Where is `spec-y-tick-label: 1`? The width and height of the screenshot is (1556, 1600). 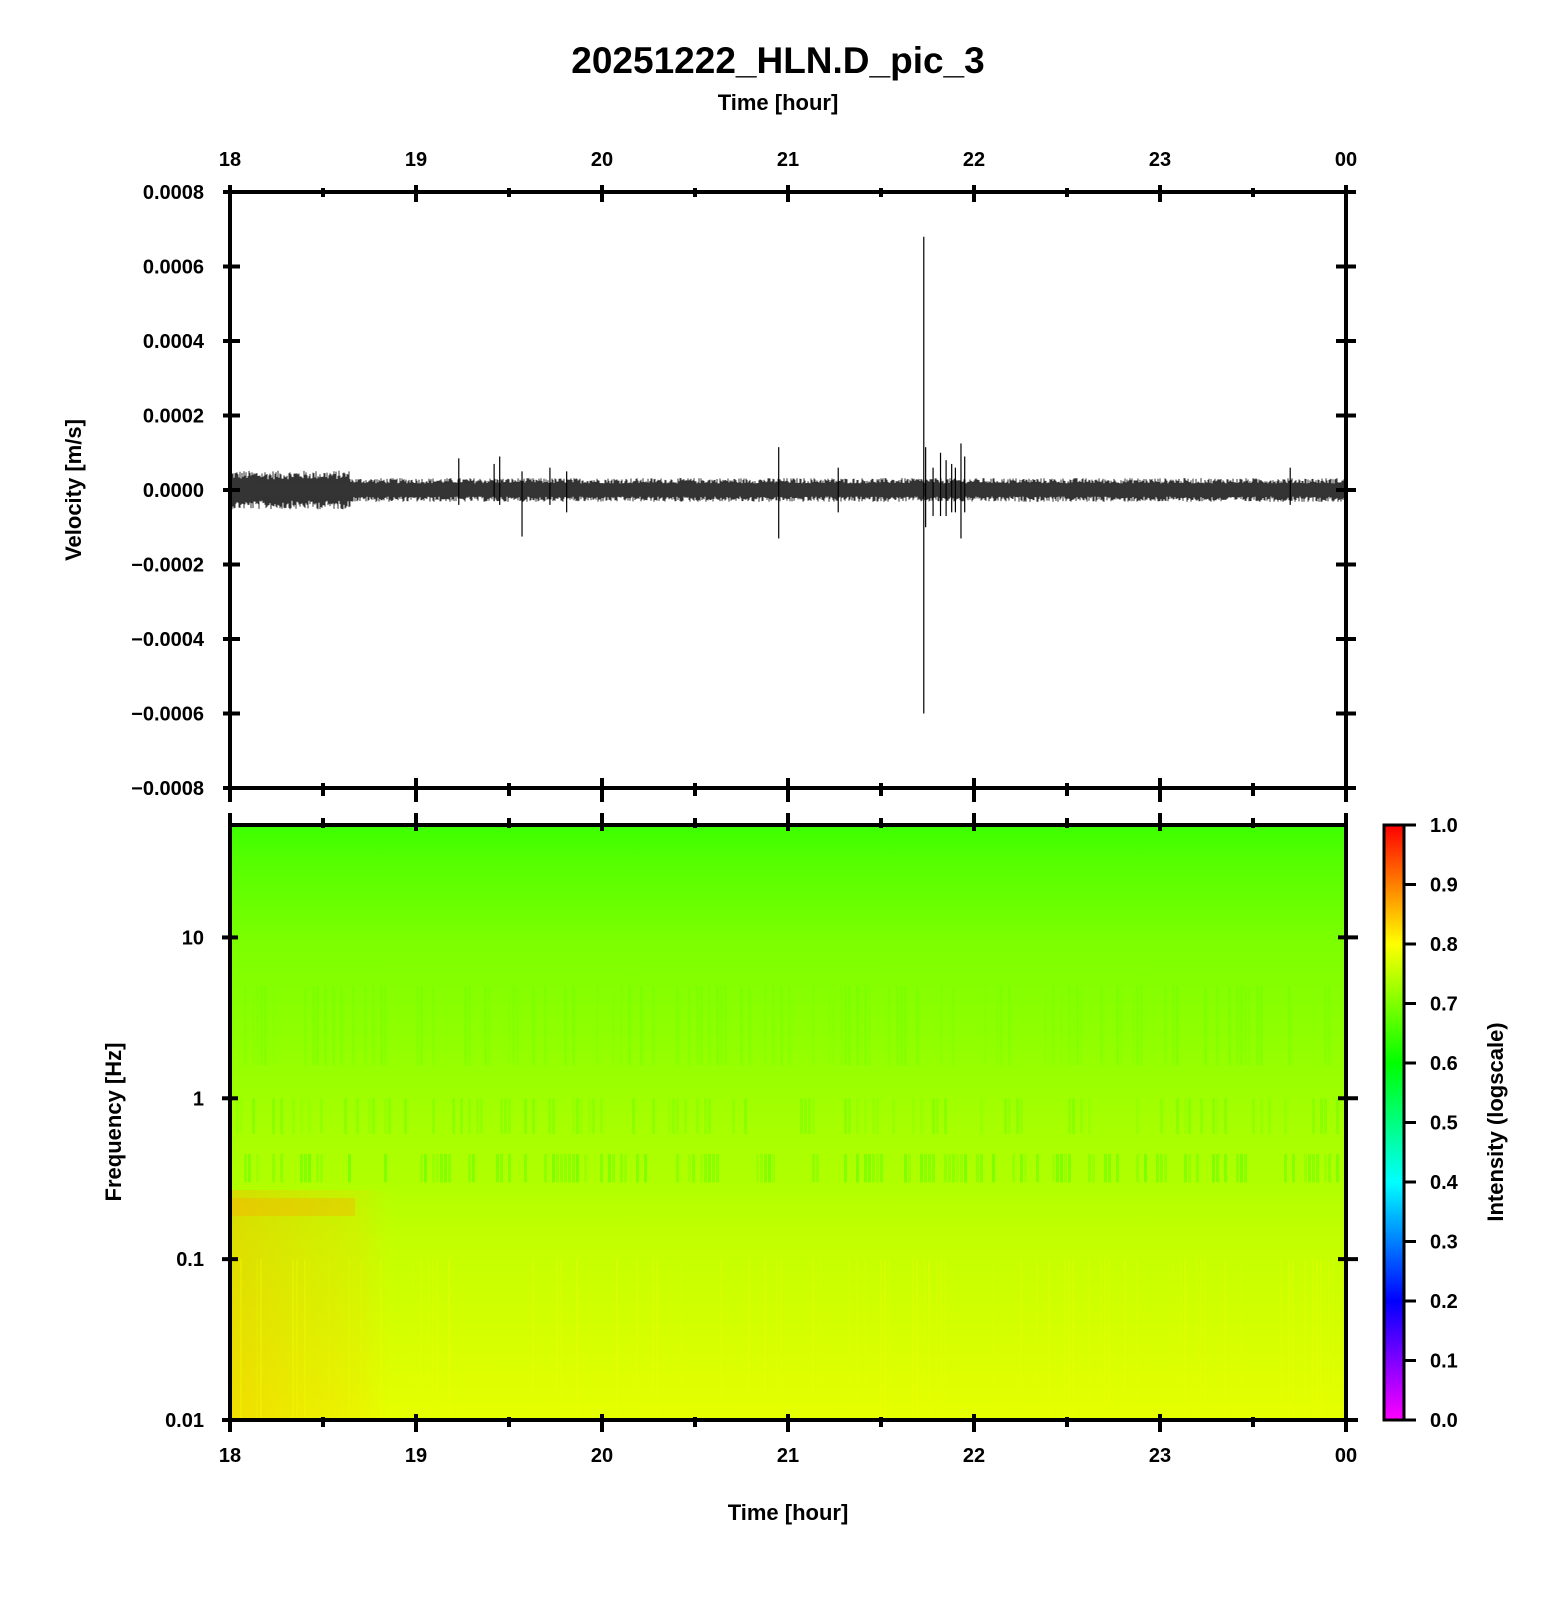
spec-y-tick-label: 1 is located at coordinates (198, 1099).